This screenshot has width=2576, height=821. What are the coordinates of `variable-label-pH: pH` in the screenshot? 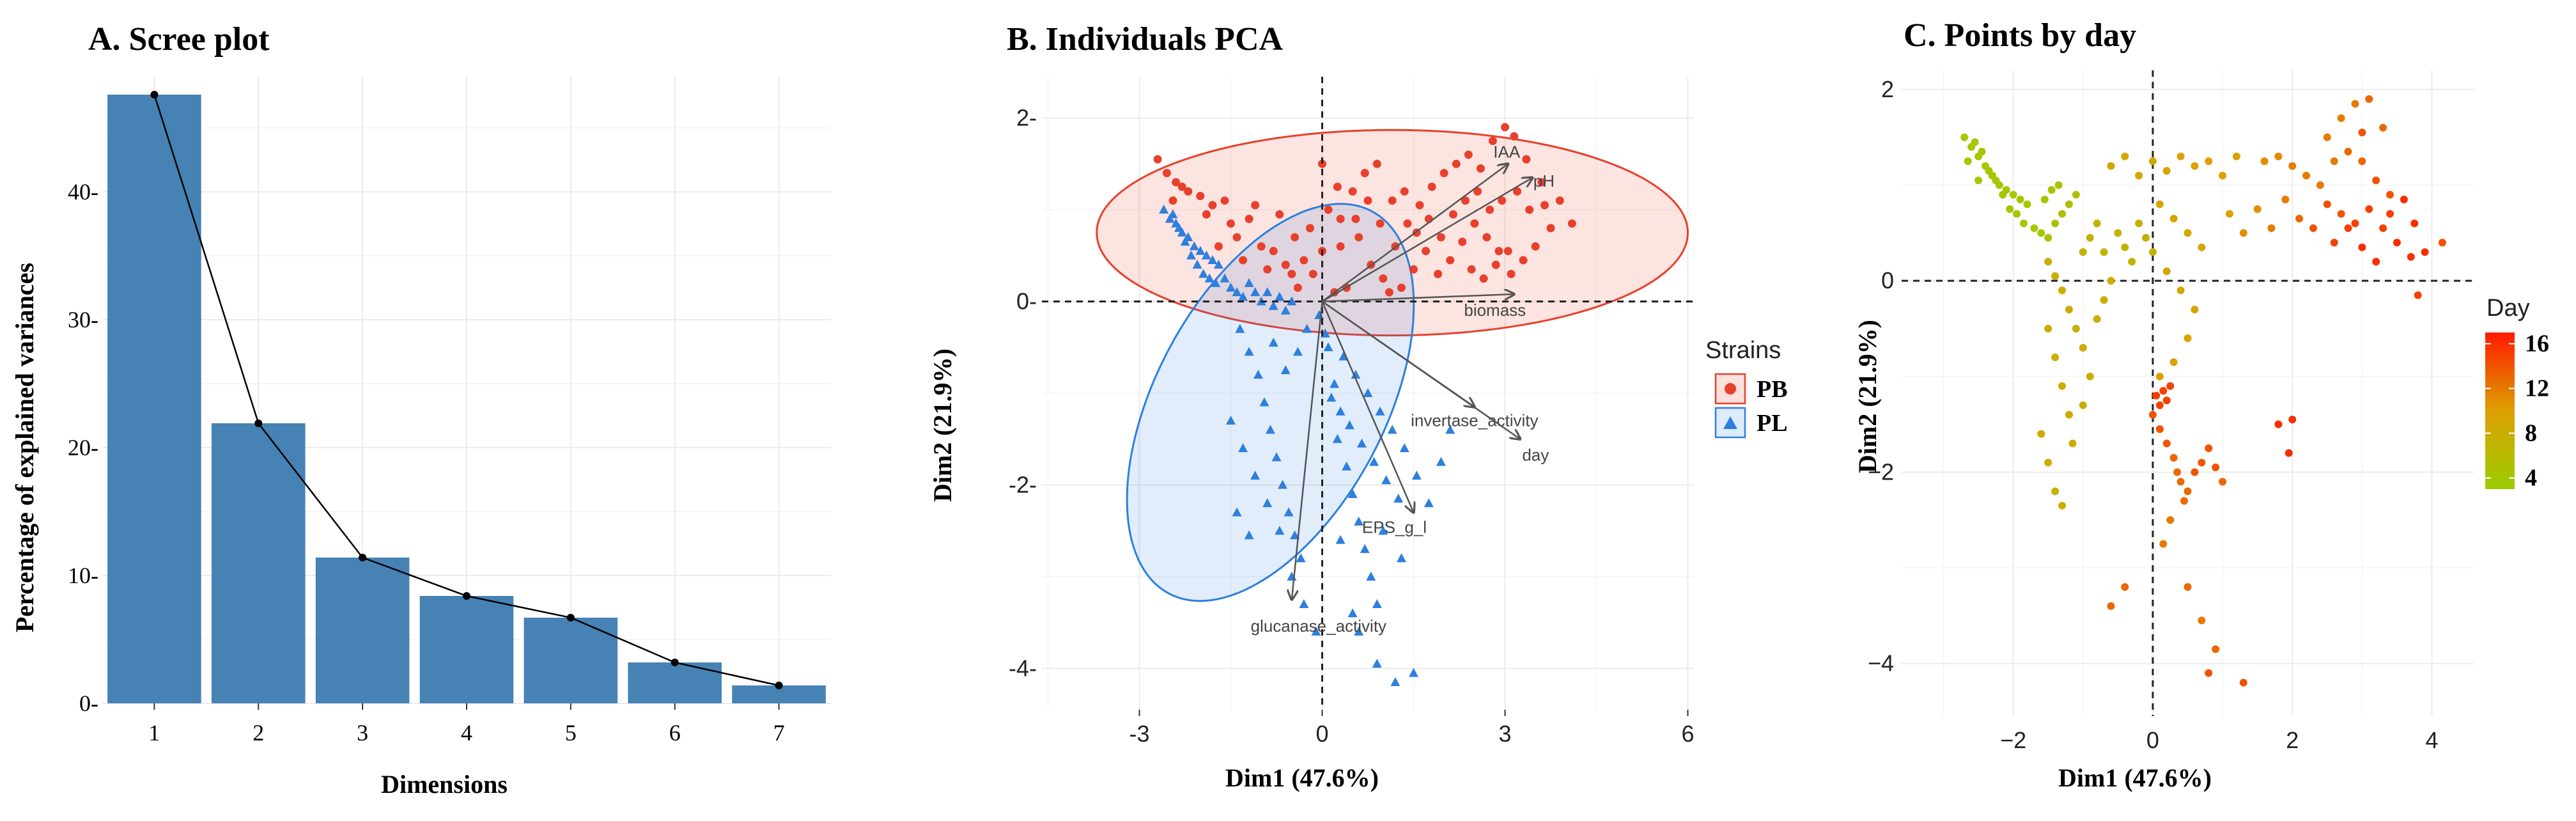 It's located at (1544, 181).